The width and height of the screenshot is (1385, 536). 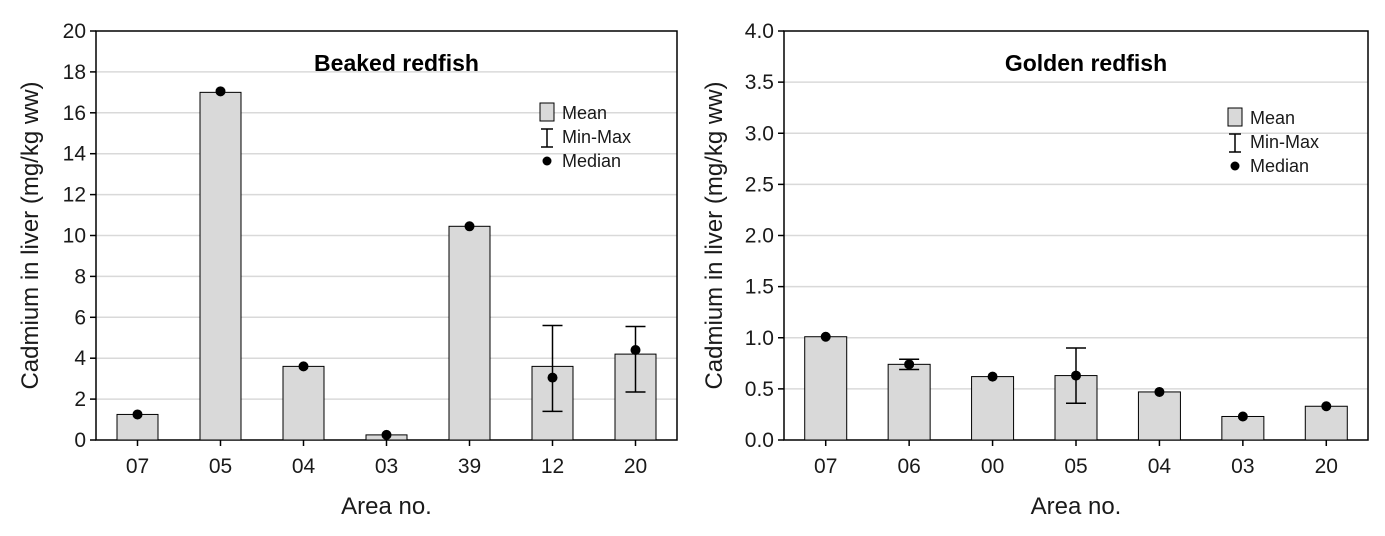 I want to click on y-tick-label: 12, so click(x=74, y=195).